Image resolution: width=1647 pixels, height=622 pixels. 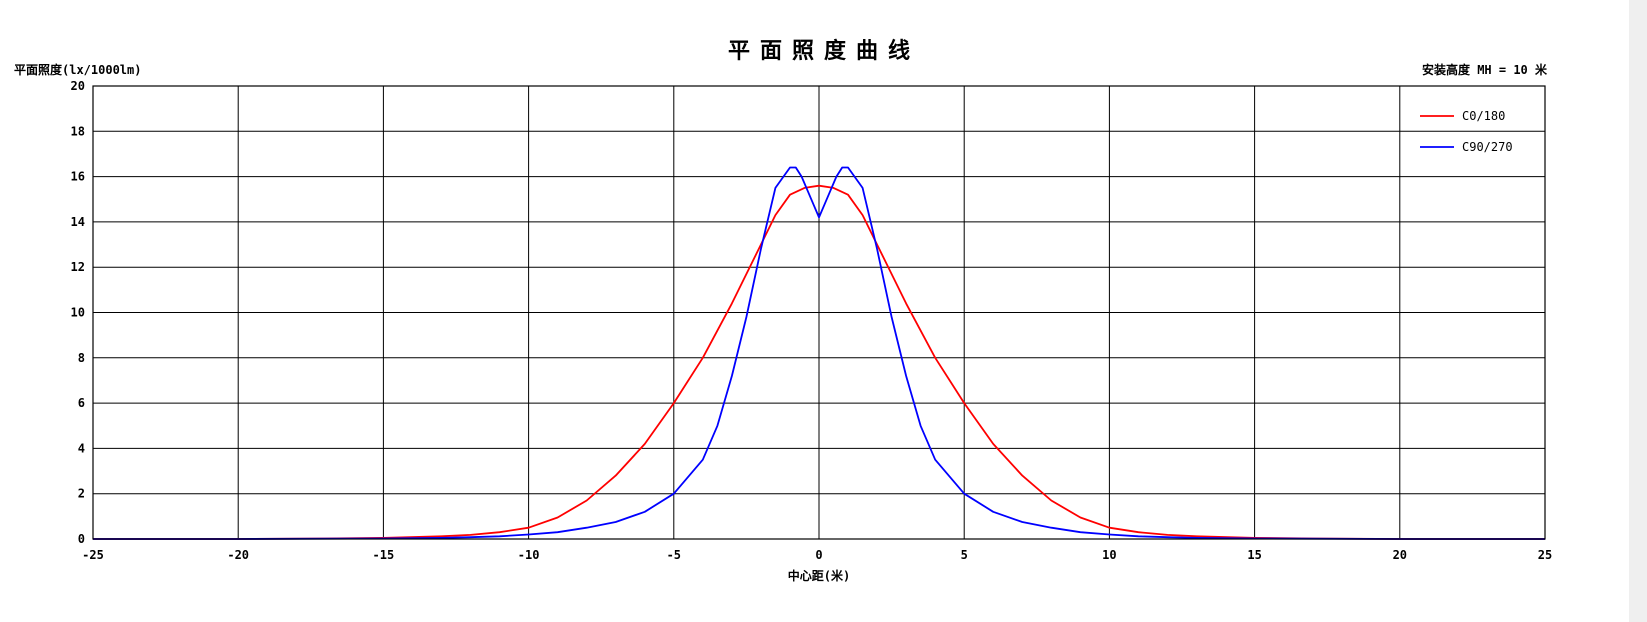 What do you see at coordinates (818, 555) in the screenshot?
I see `x-tick-label: 0` at bounding box center [818, 555].